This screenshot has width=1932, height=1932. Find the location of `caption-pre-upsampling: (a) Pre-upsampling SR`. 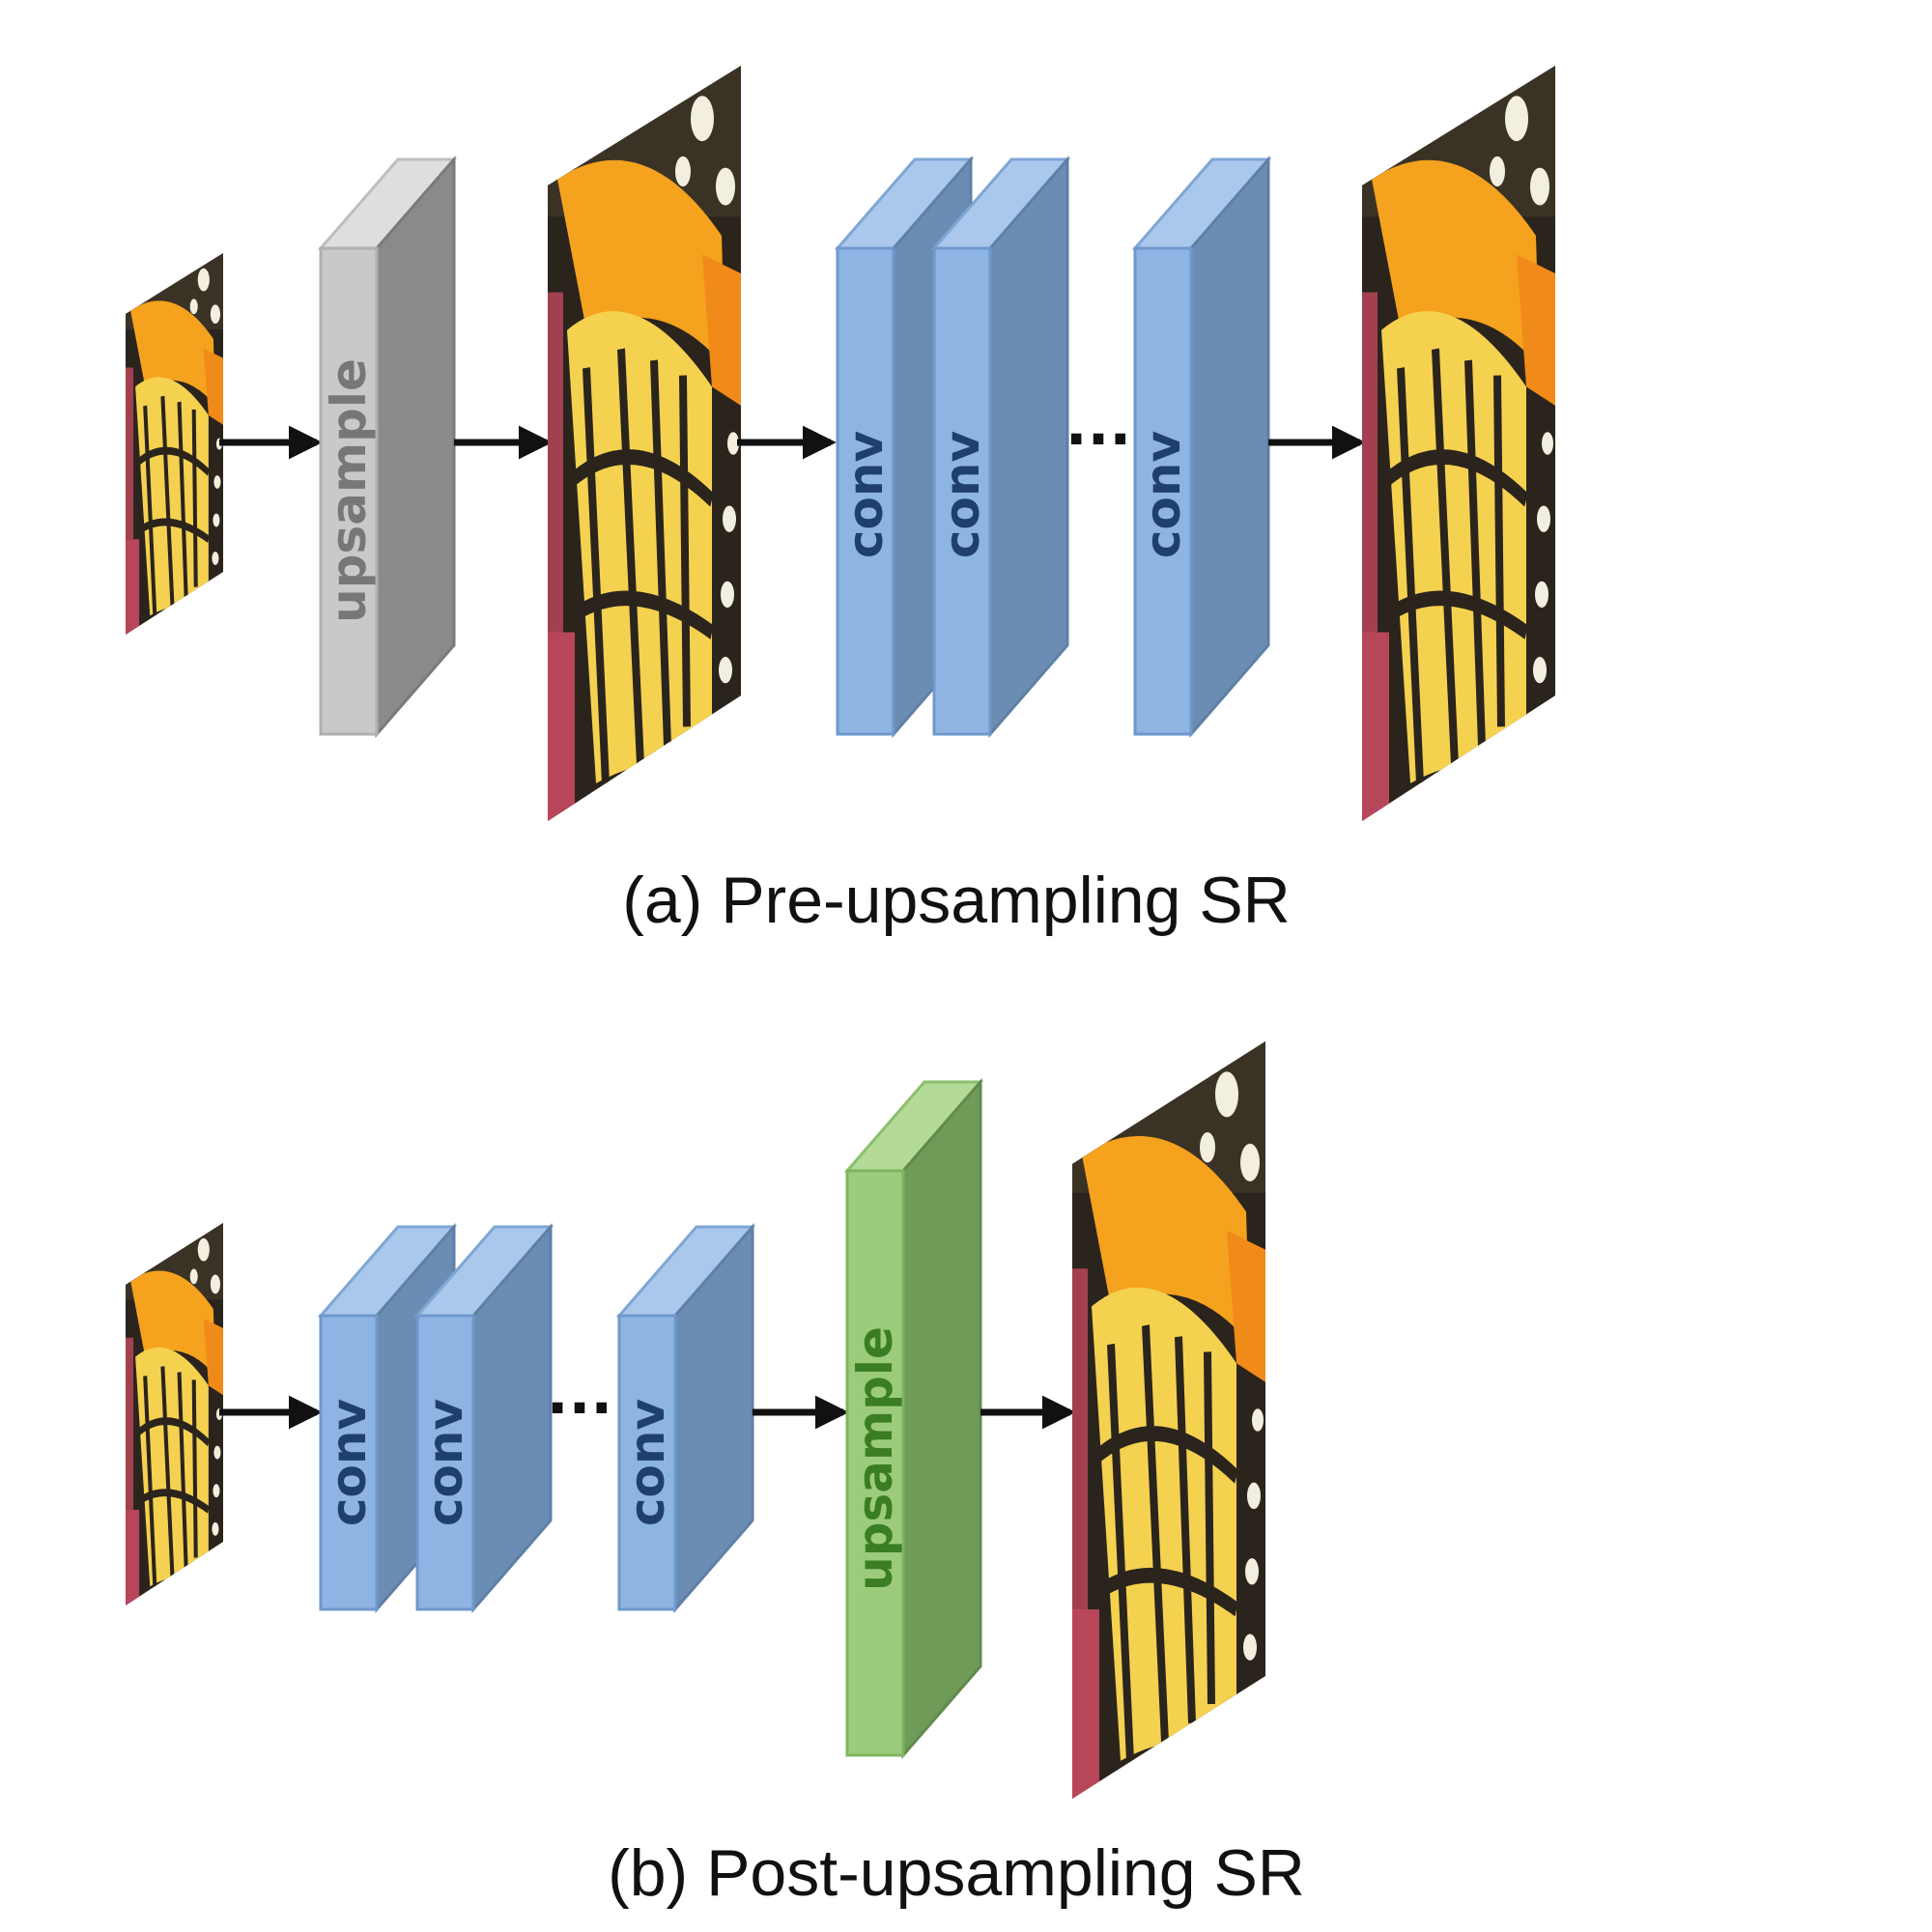

caption-pre-upsampling: (a) Pre-upsampling SR is located at coordinates (956, 900).